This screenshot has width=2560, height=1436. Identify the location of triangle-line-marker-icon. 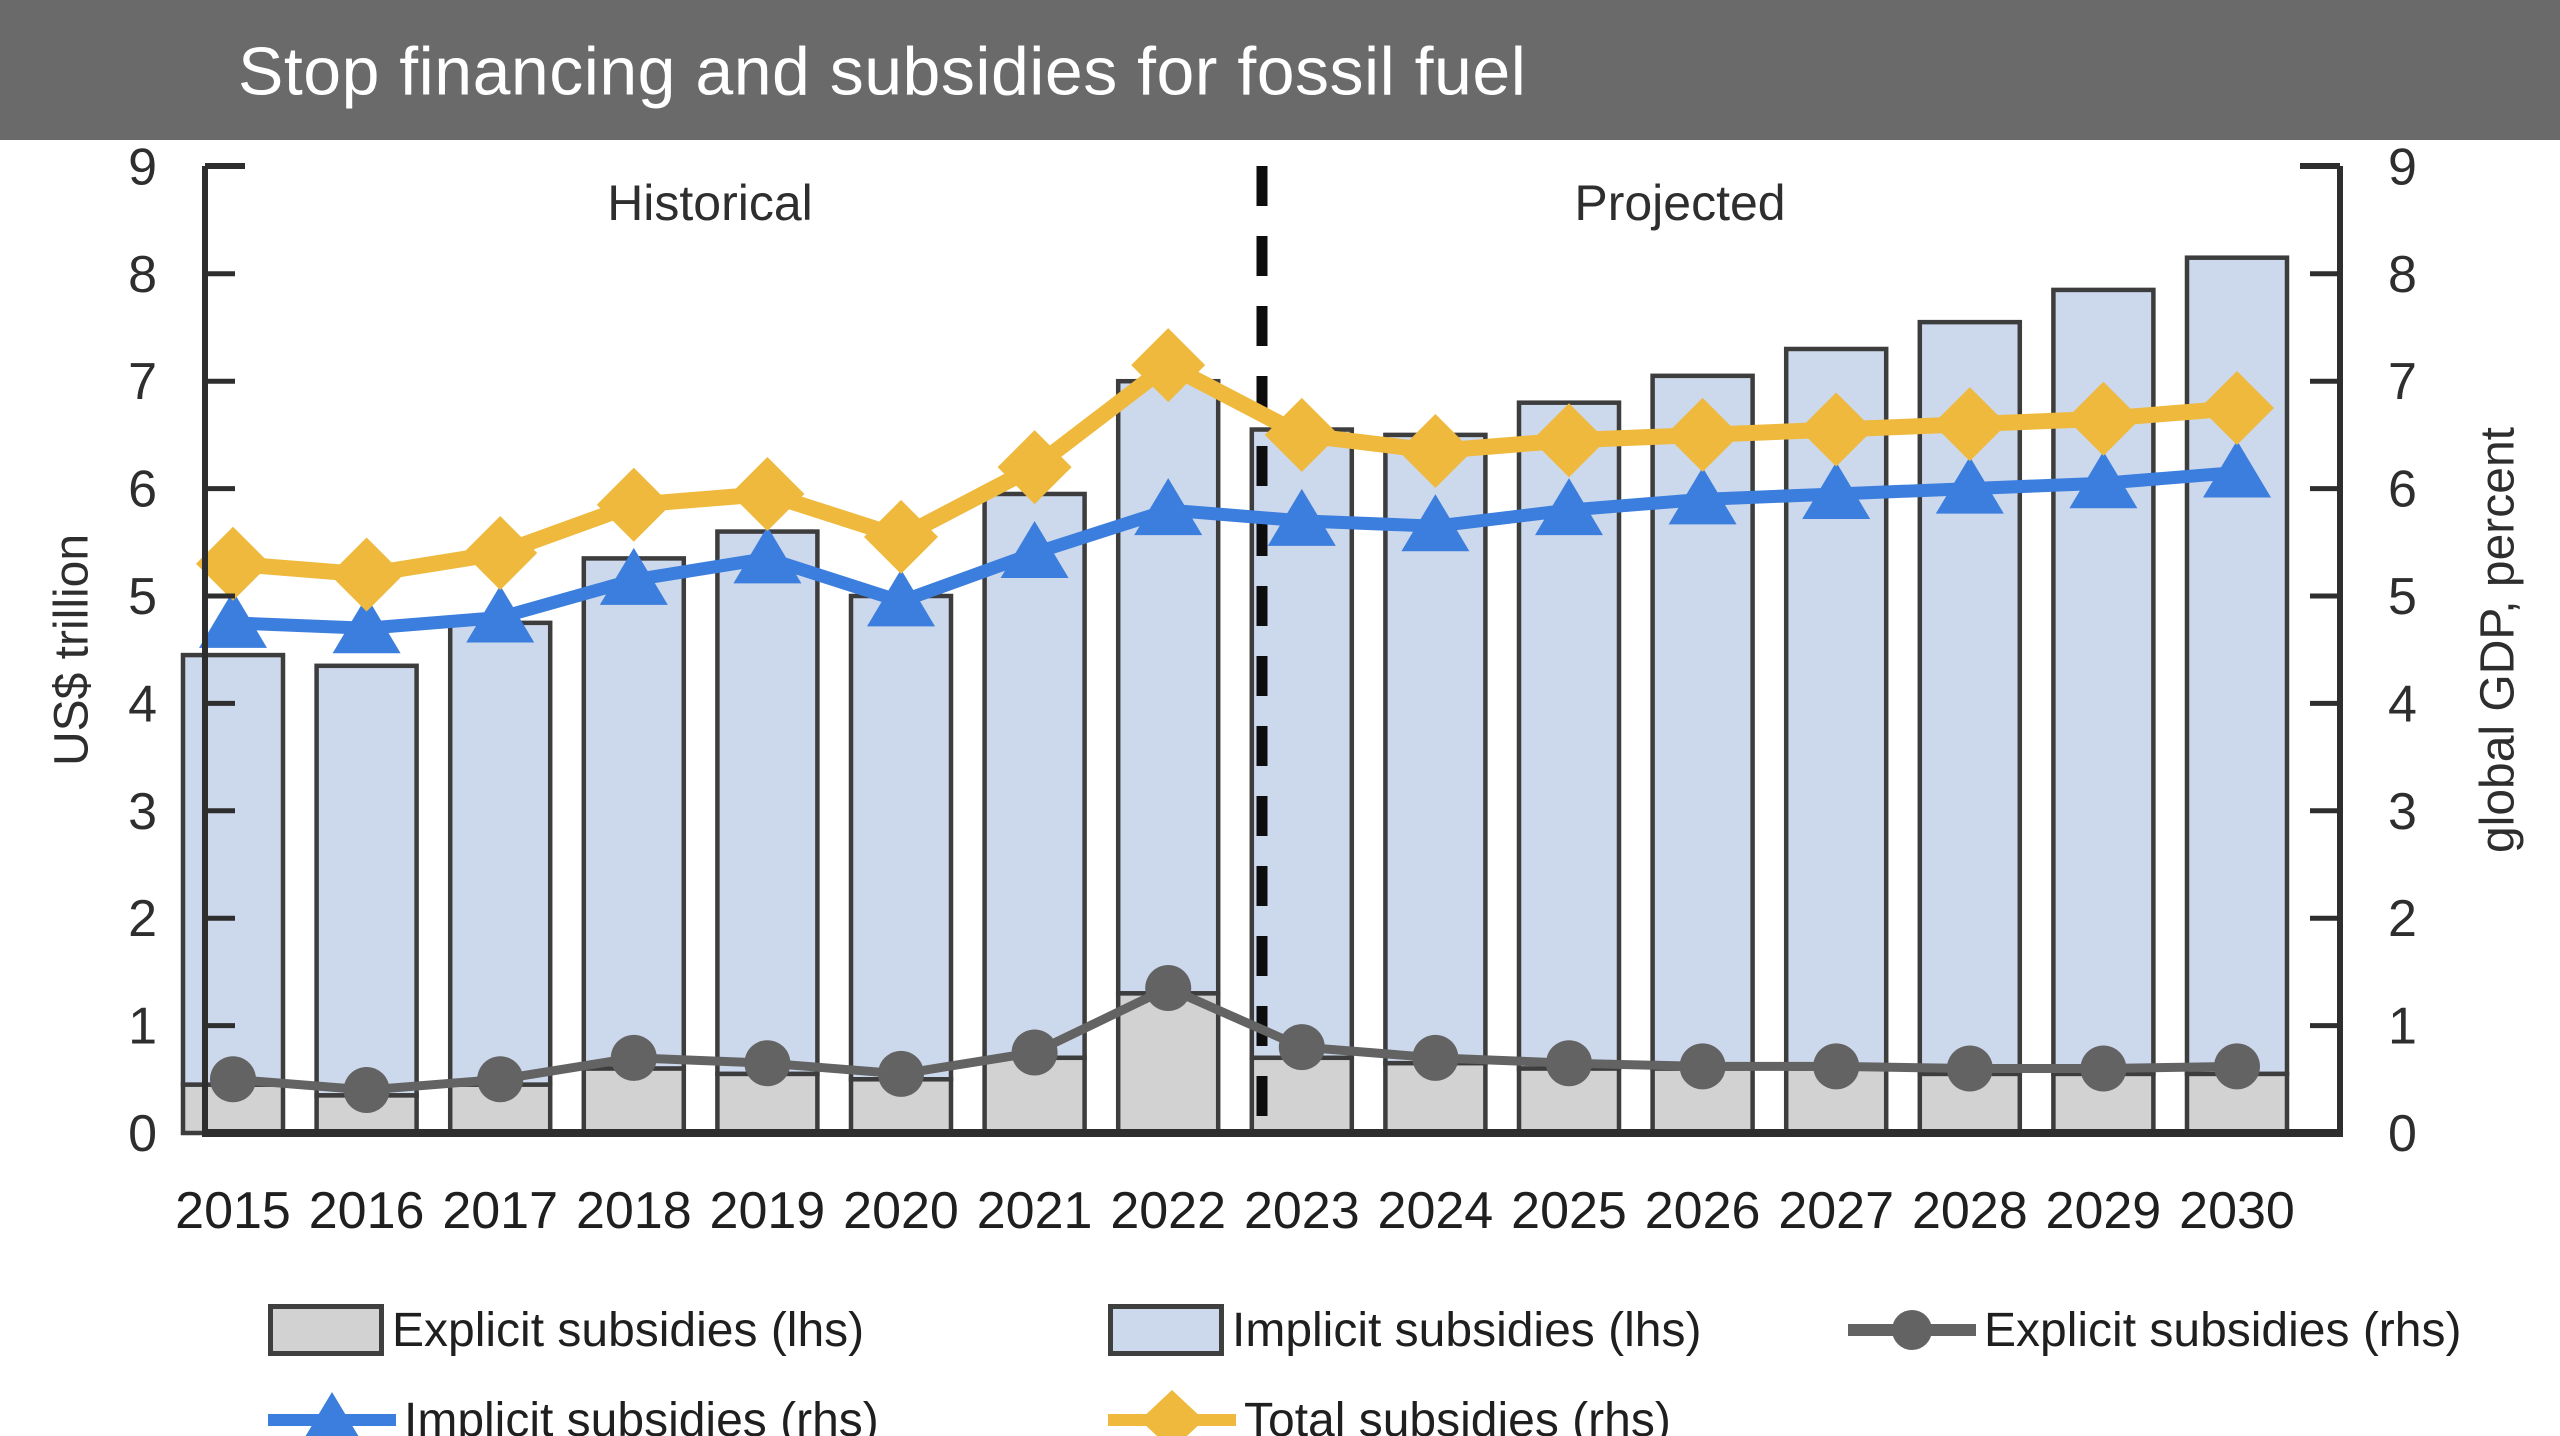
(332, 1413).